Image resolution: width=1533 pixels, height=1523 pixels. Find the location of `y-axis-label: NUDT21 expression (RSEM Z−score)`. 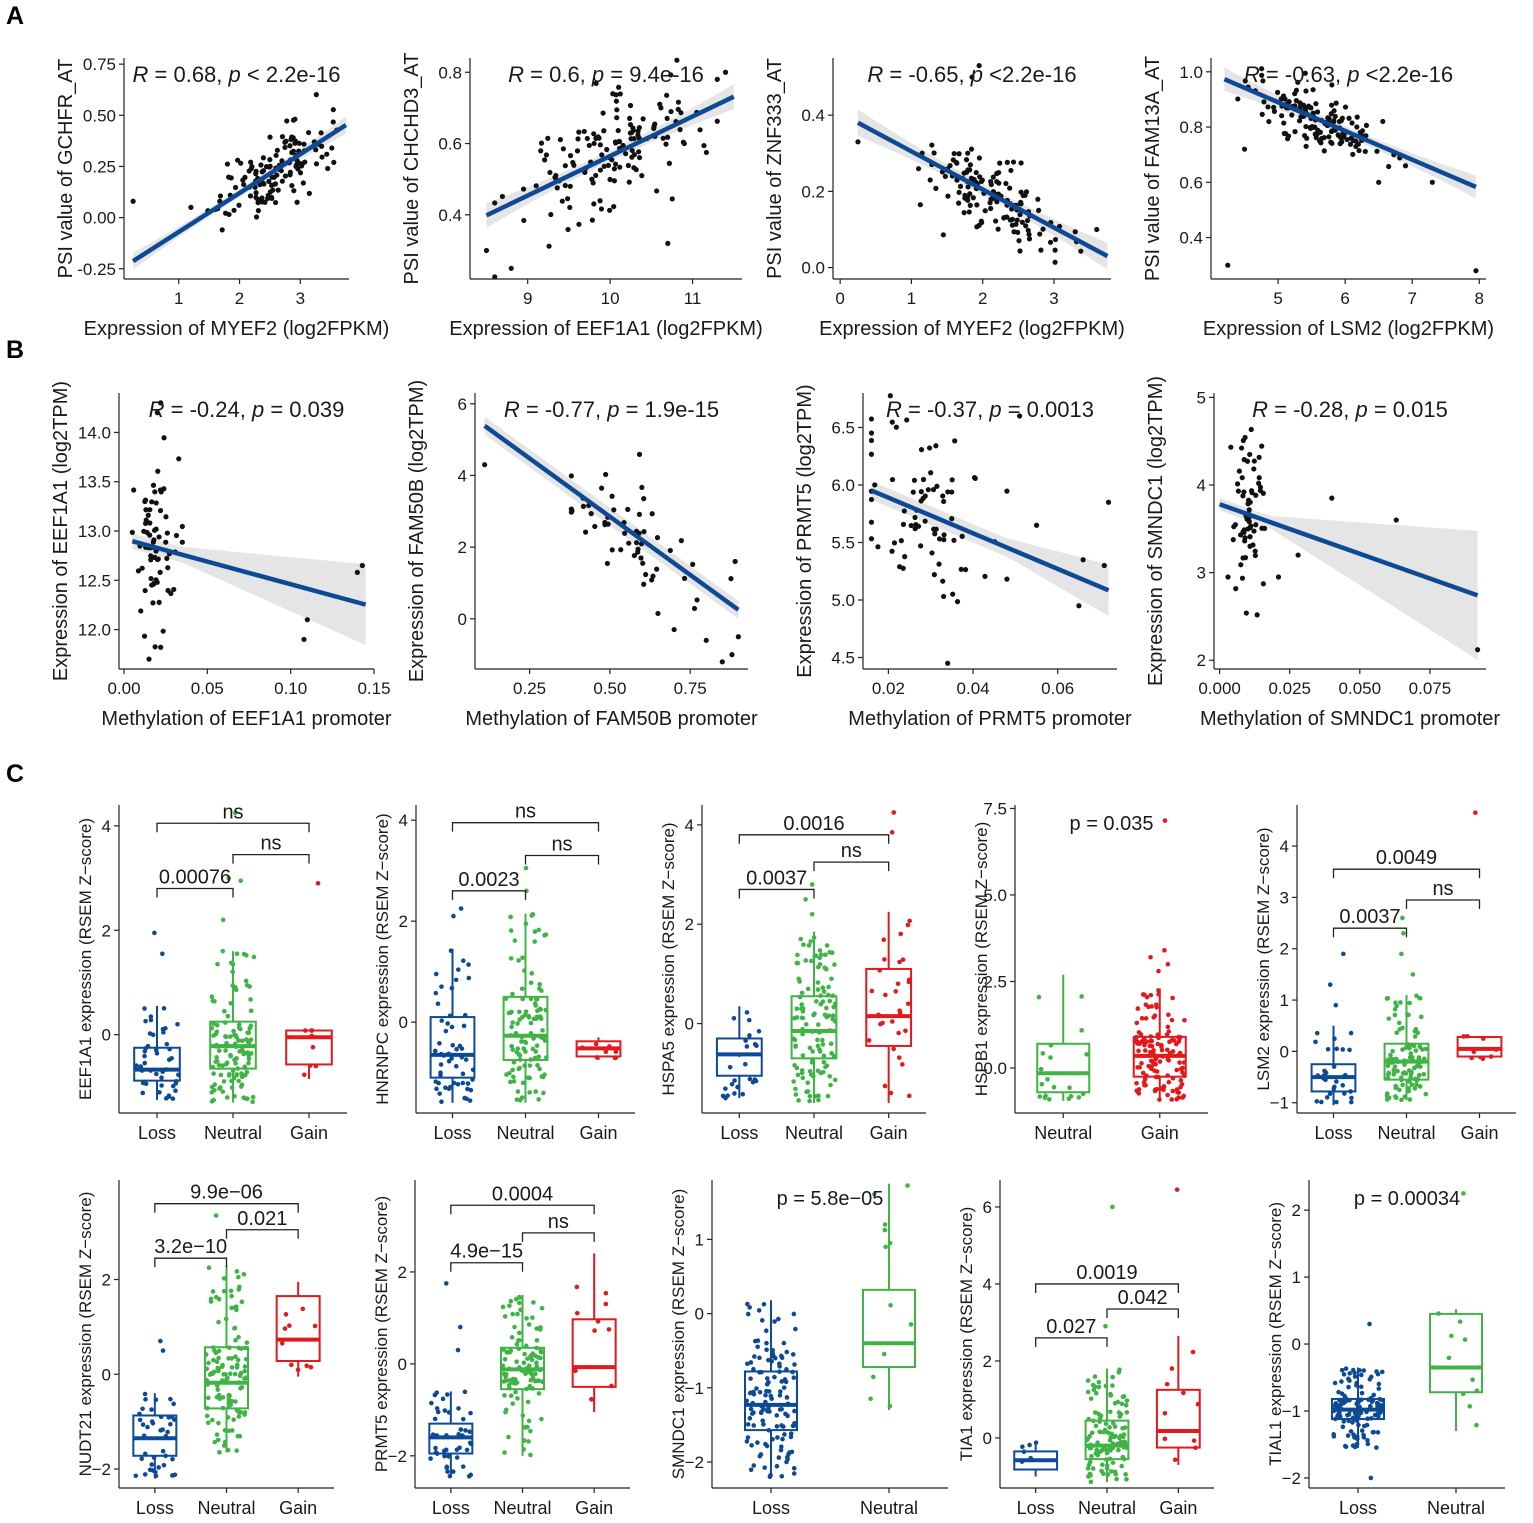

y-axis-label: NUDT21 expression (RSEM Z−score) is located at coordinates (85, 1334).